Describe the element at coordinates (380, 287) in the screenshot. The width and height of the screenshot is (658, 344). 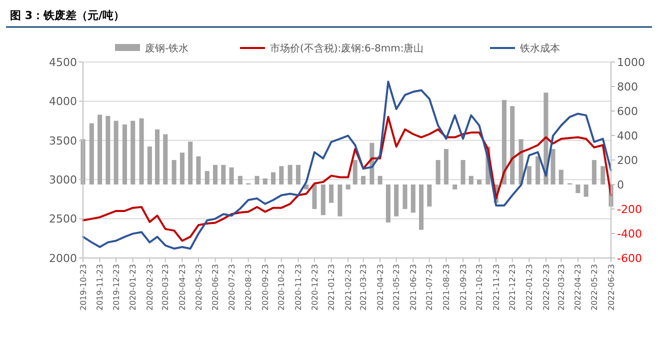
I see `x-tick-label: 2021-04-23` at that location.